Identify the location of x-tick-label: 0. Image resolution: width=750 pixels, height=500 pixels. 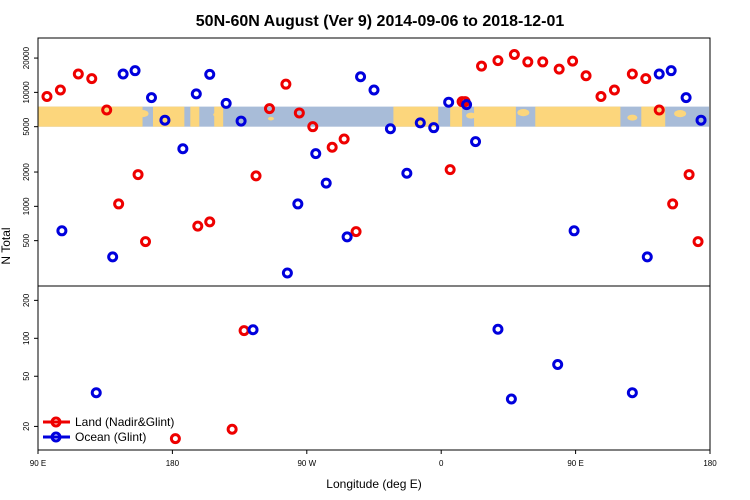
(441, 463).